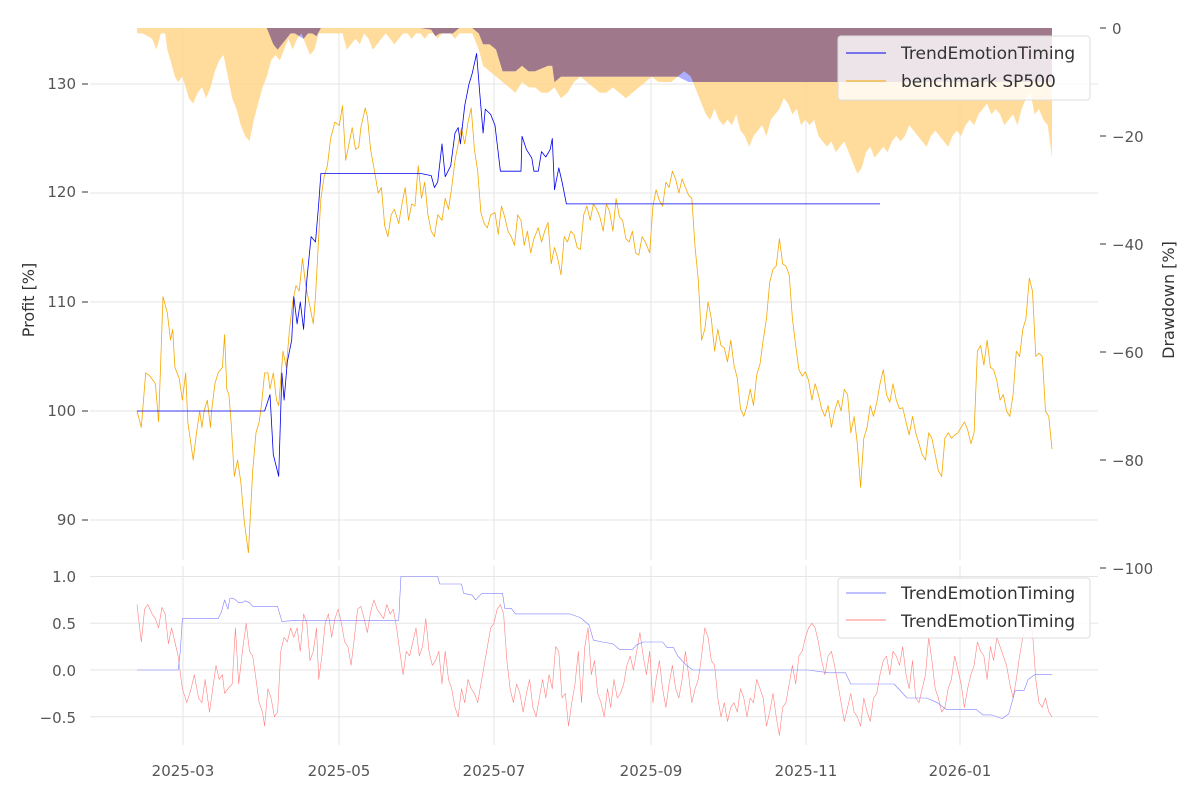 The height and width of the screenshot is (800, 1200). I want to click on top-y-tick-label: 130, so click(61, 84).